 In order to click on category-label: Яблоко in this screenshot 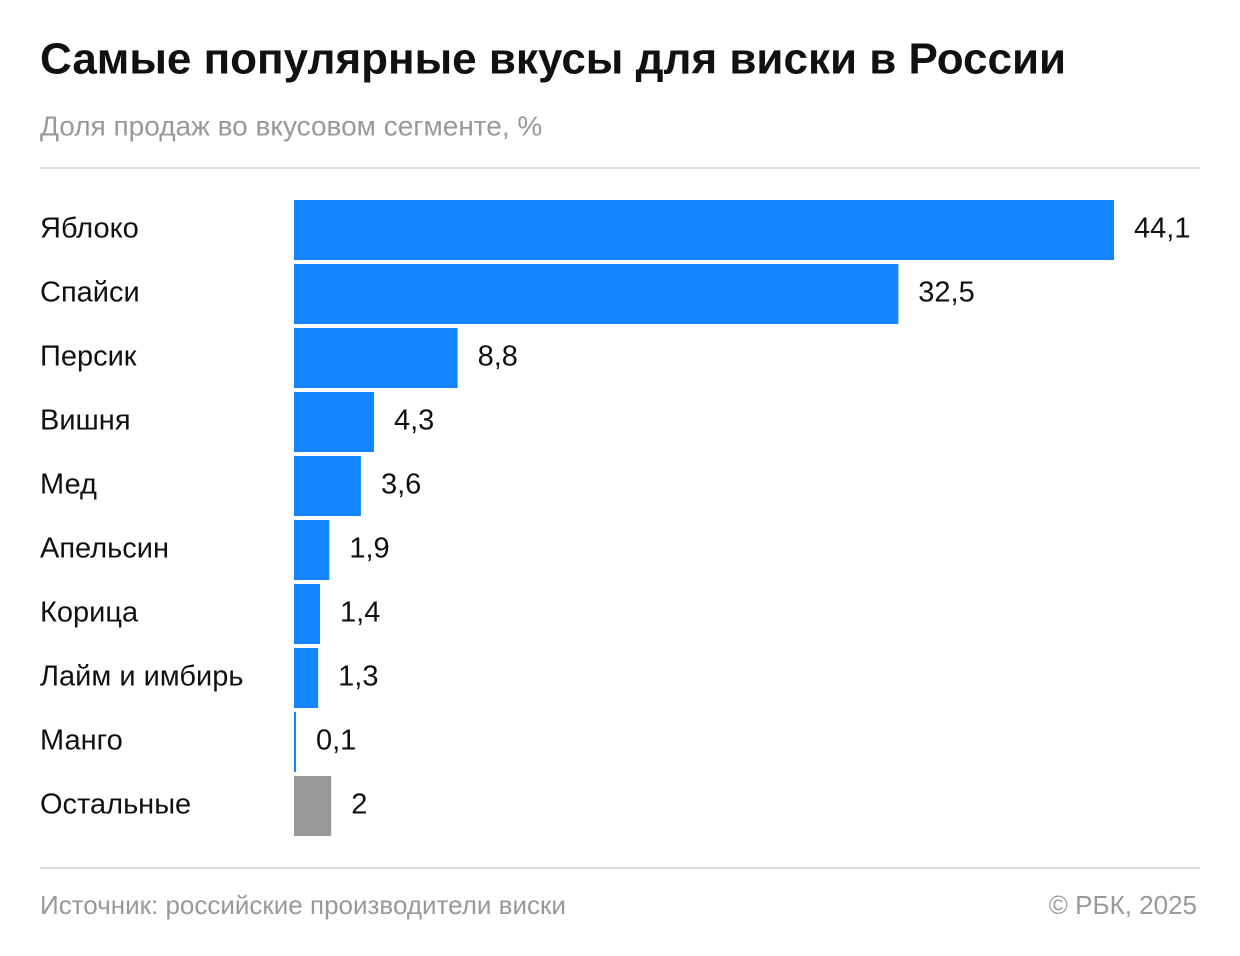, I will do `click(89, 229)`.